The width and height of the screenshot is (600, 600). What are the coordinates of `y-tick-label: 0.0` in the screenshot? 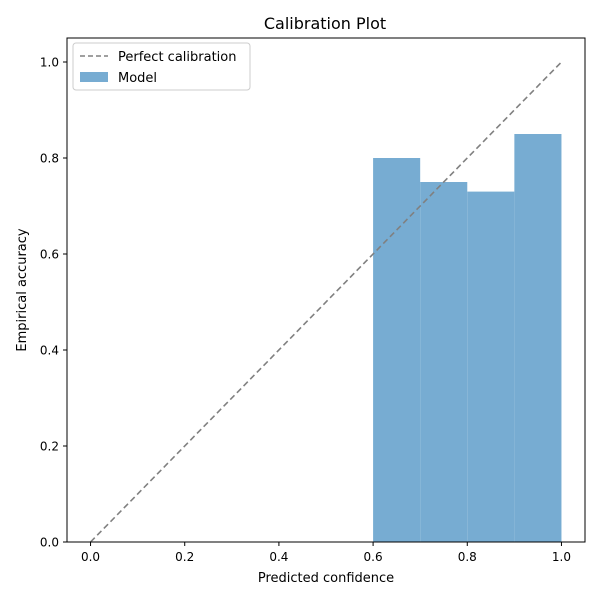 It's located at (49, 543).